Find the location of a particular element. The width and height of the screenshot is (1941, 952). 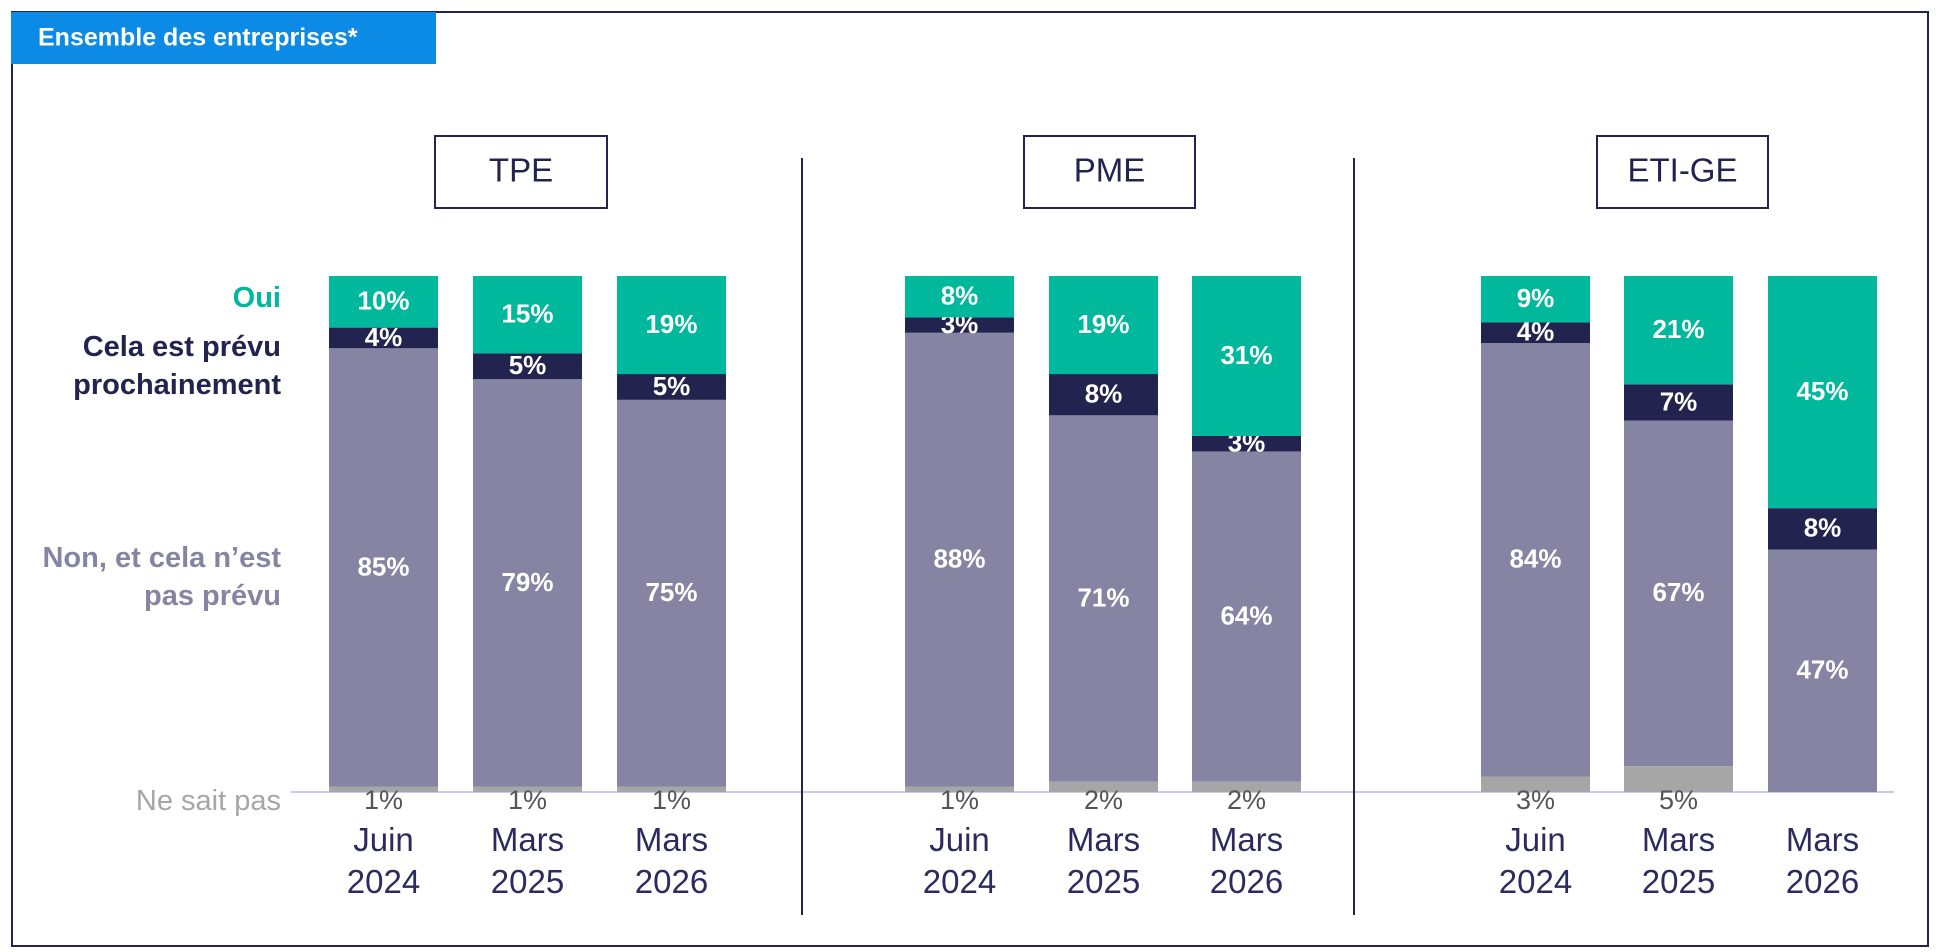

chart-title: TPE is located at coordinates (521, 170).